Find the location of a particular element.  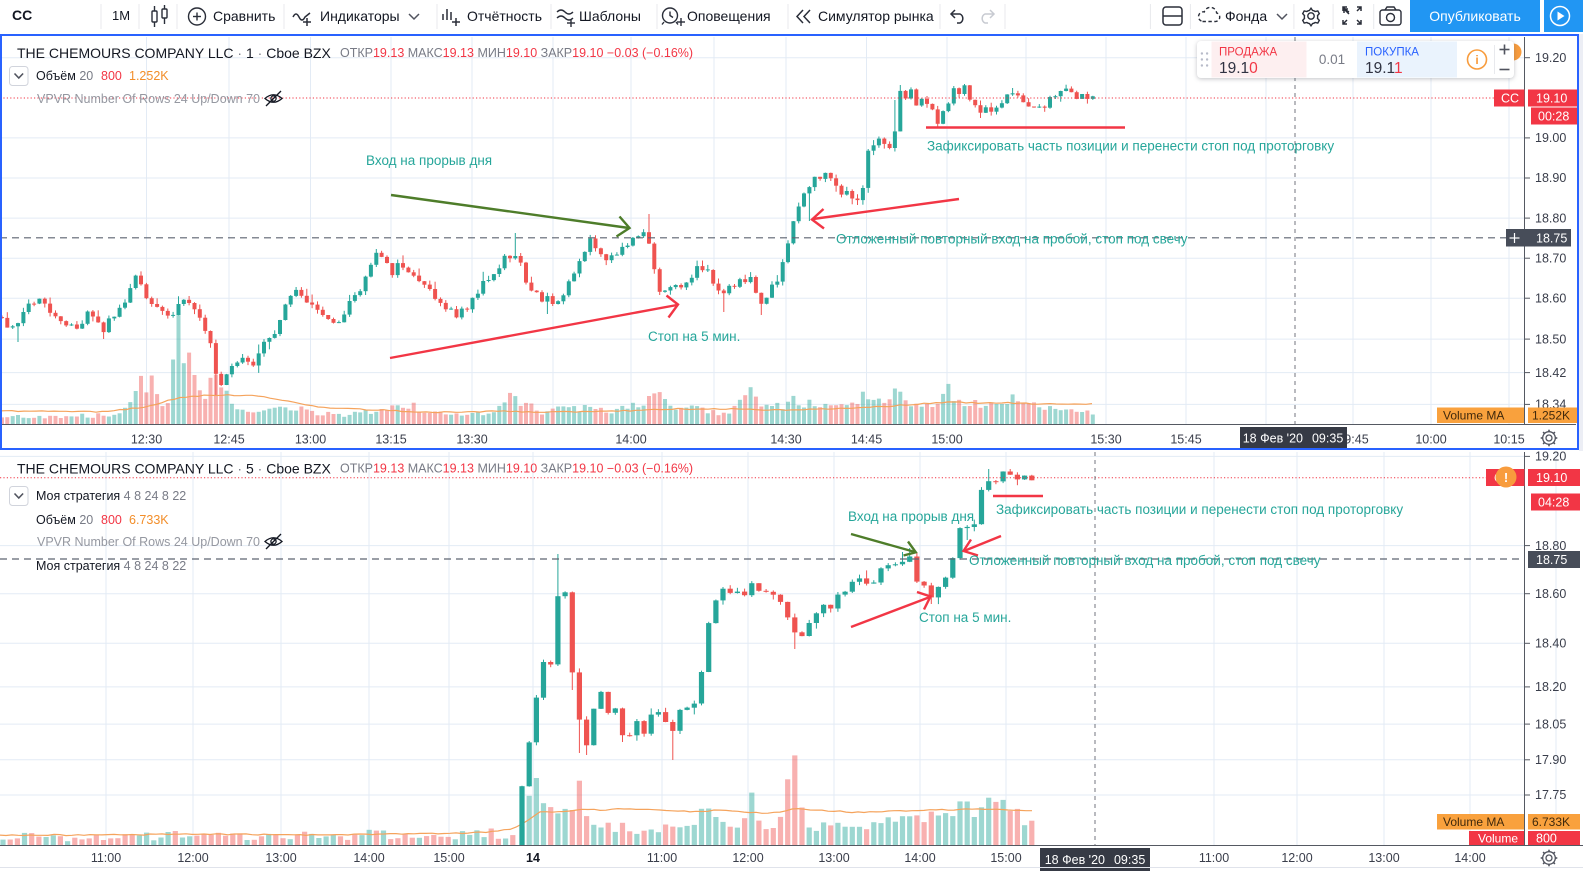

svg-text: Volume is located at coordinates (1498, 839).